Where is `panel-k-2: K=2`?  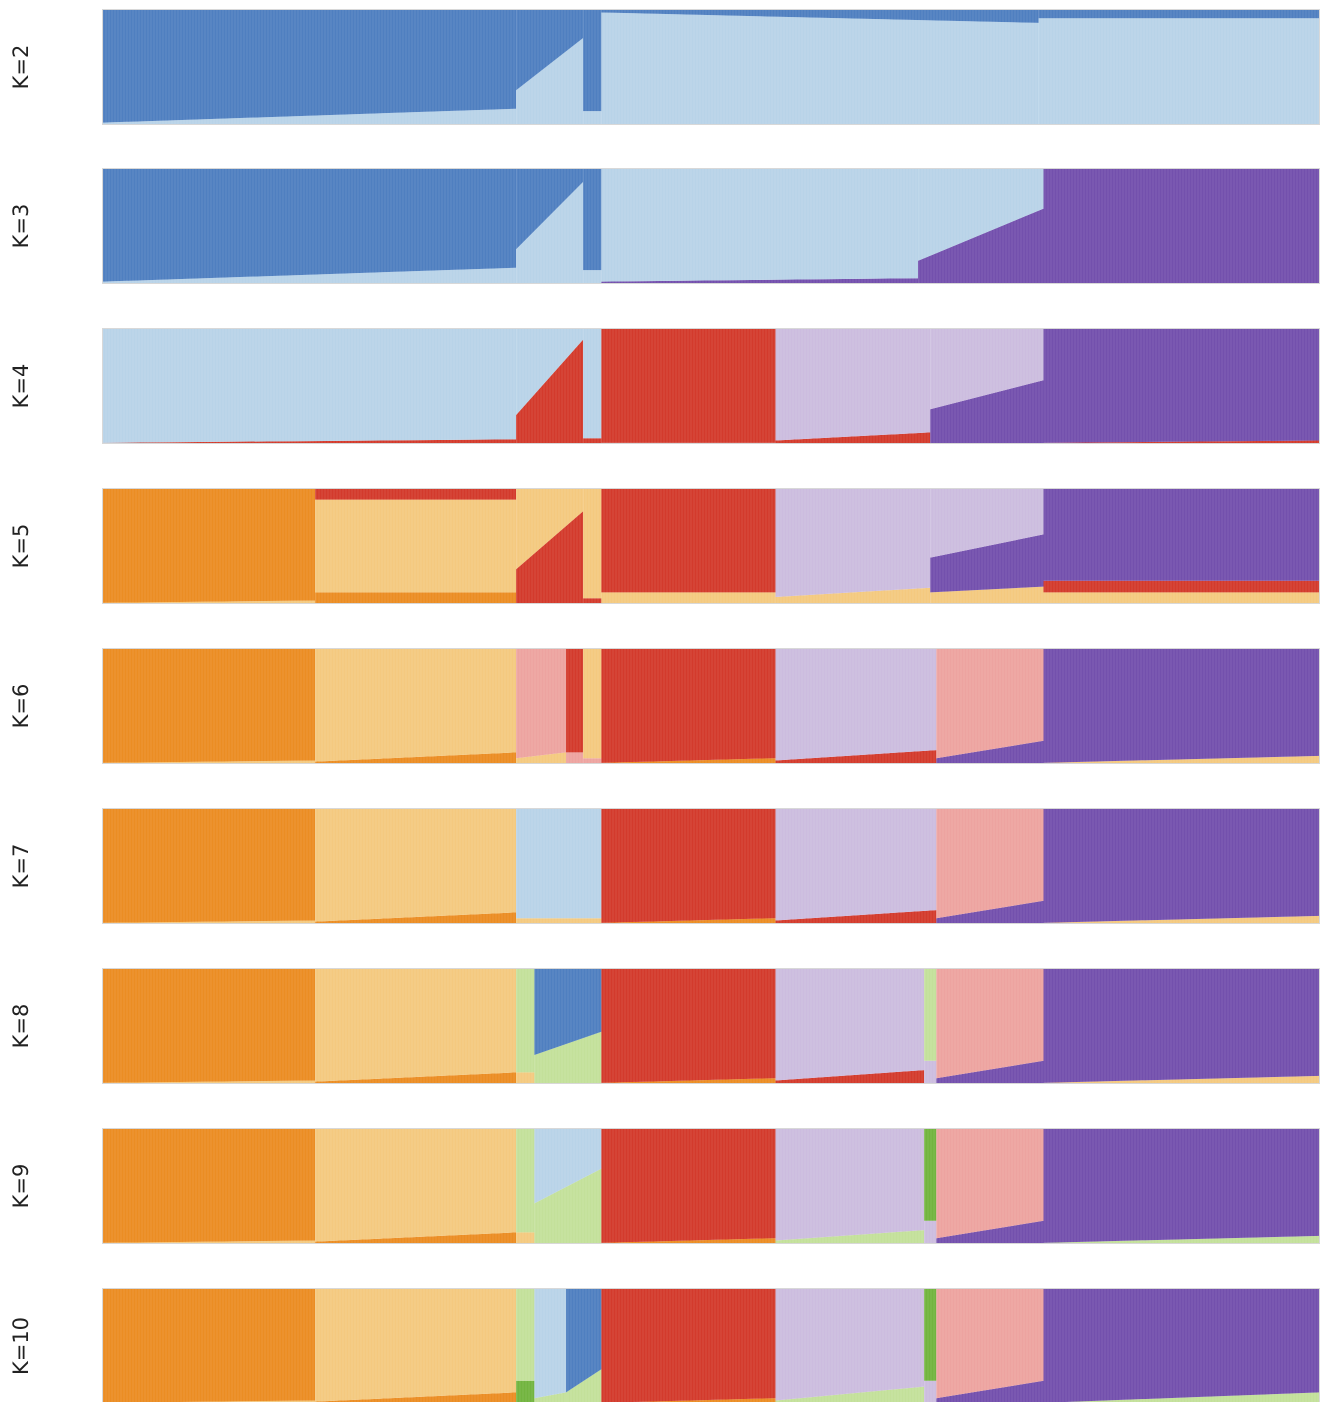
panel-k-2: K=2 is located at coordinates (664, 67).